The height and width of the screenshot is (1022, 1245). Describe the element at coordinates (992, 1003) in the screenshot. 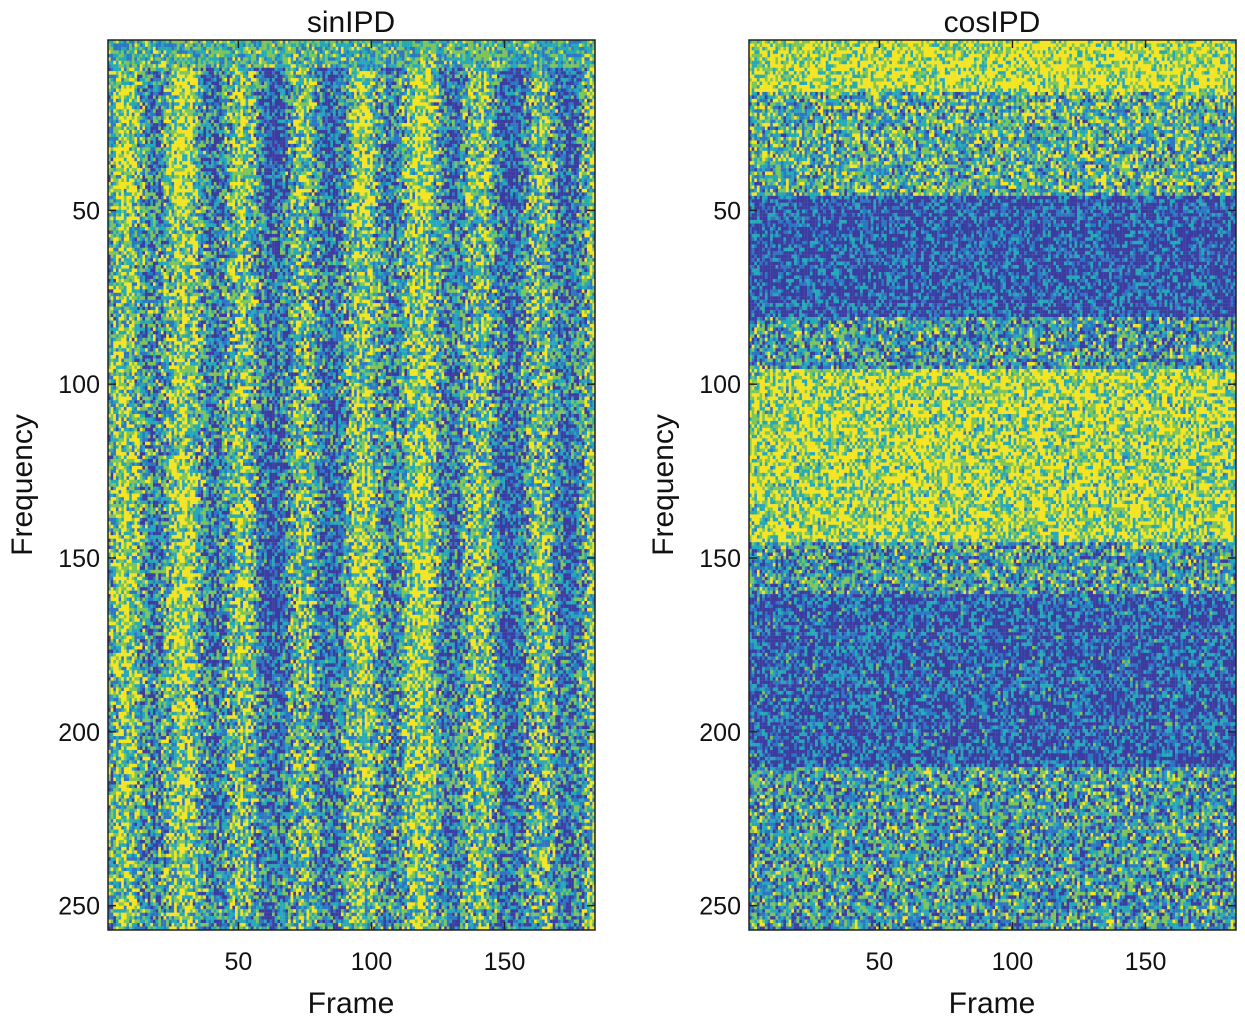

I see `cosipd-xlabel: Frame` at that location.